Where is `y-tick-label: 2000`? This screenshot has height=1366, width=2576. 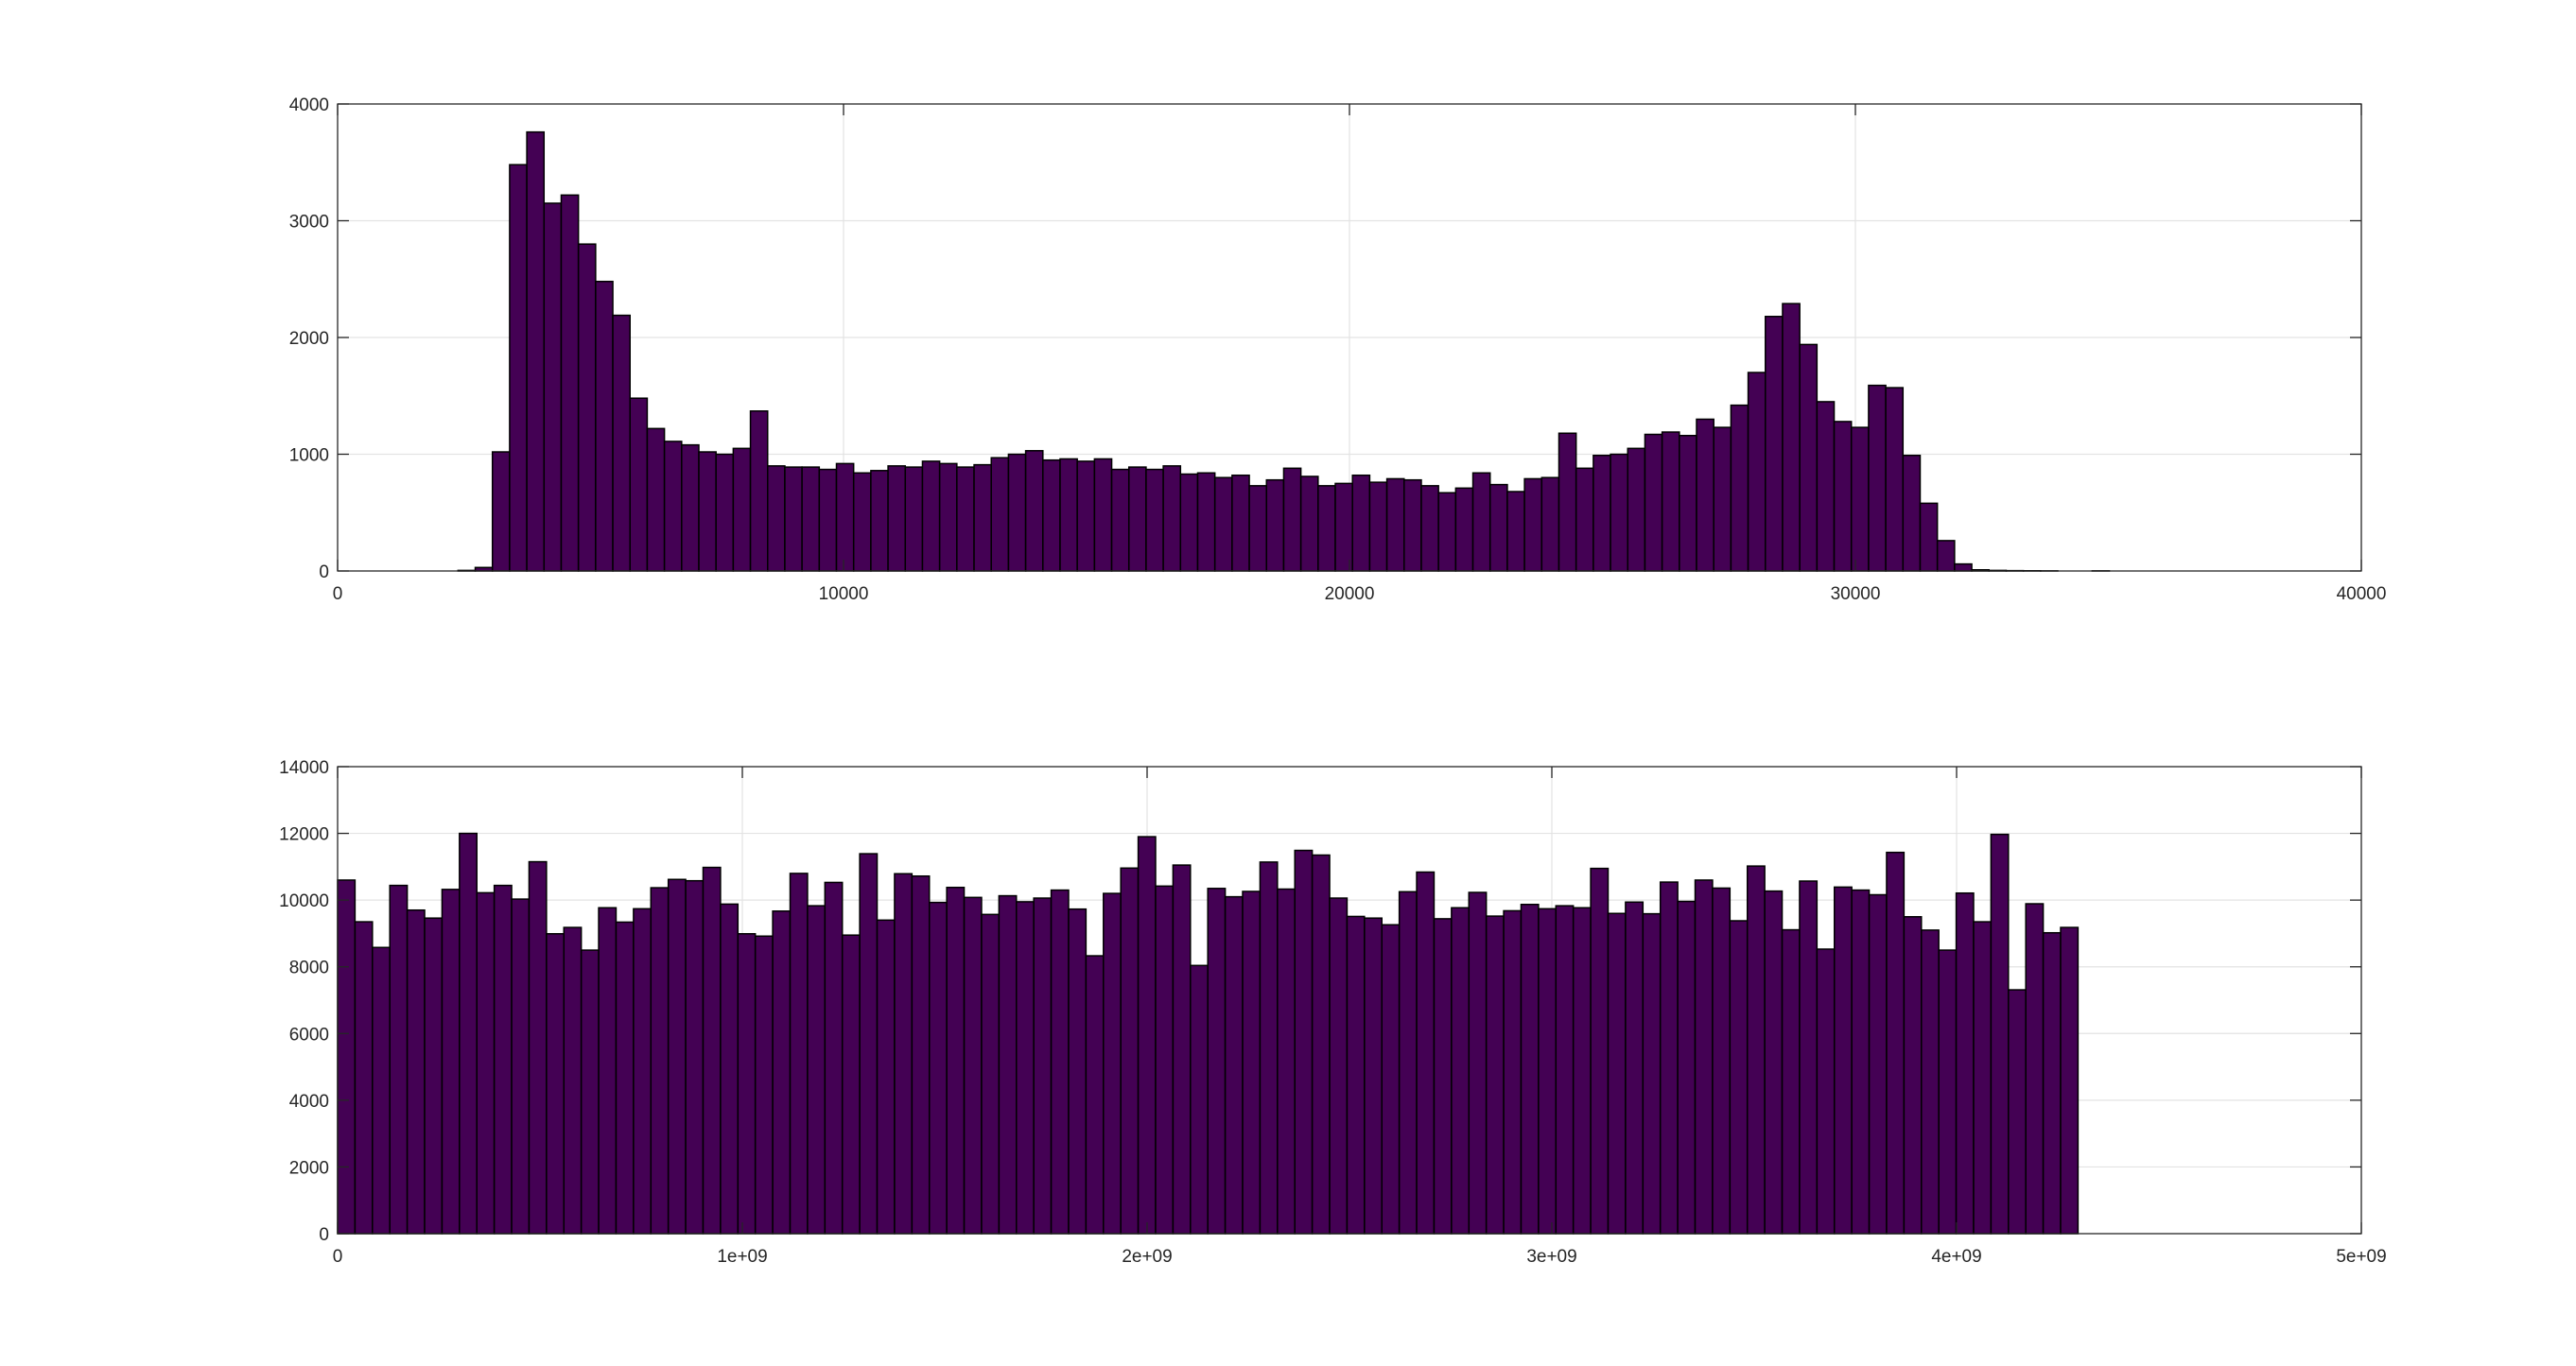
y-tick-label: 2000 is located at coordinates (309, 339).